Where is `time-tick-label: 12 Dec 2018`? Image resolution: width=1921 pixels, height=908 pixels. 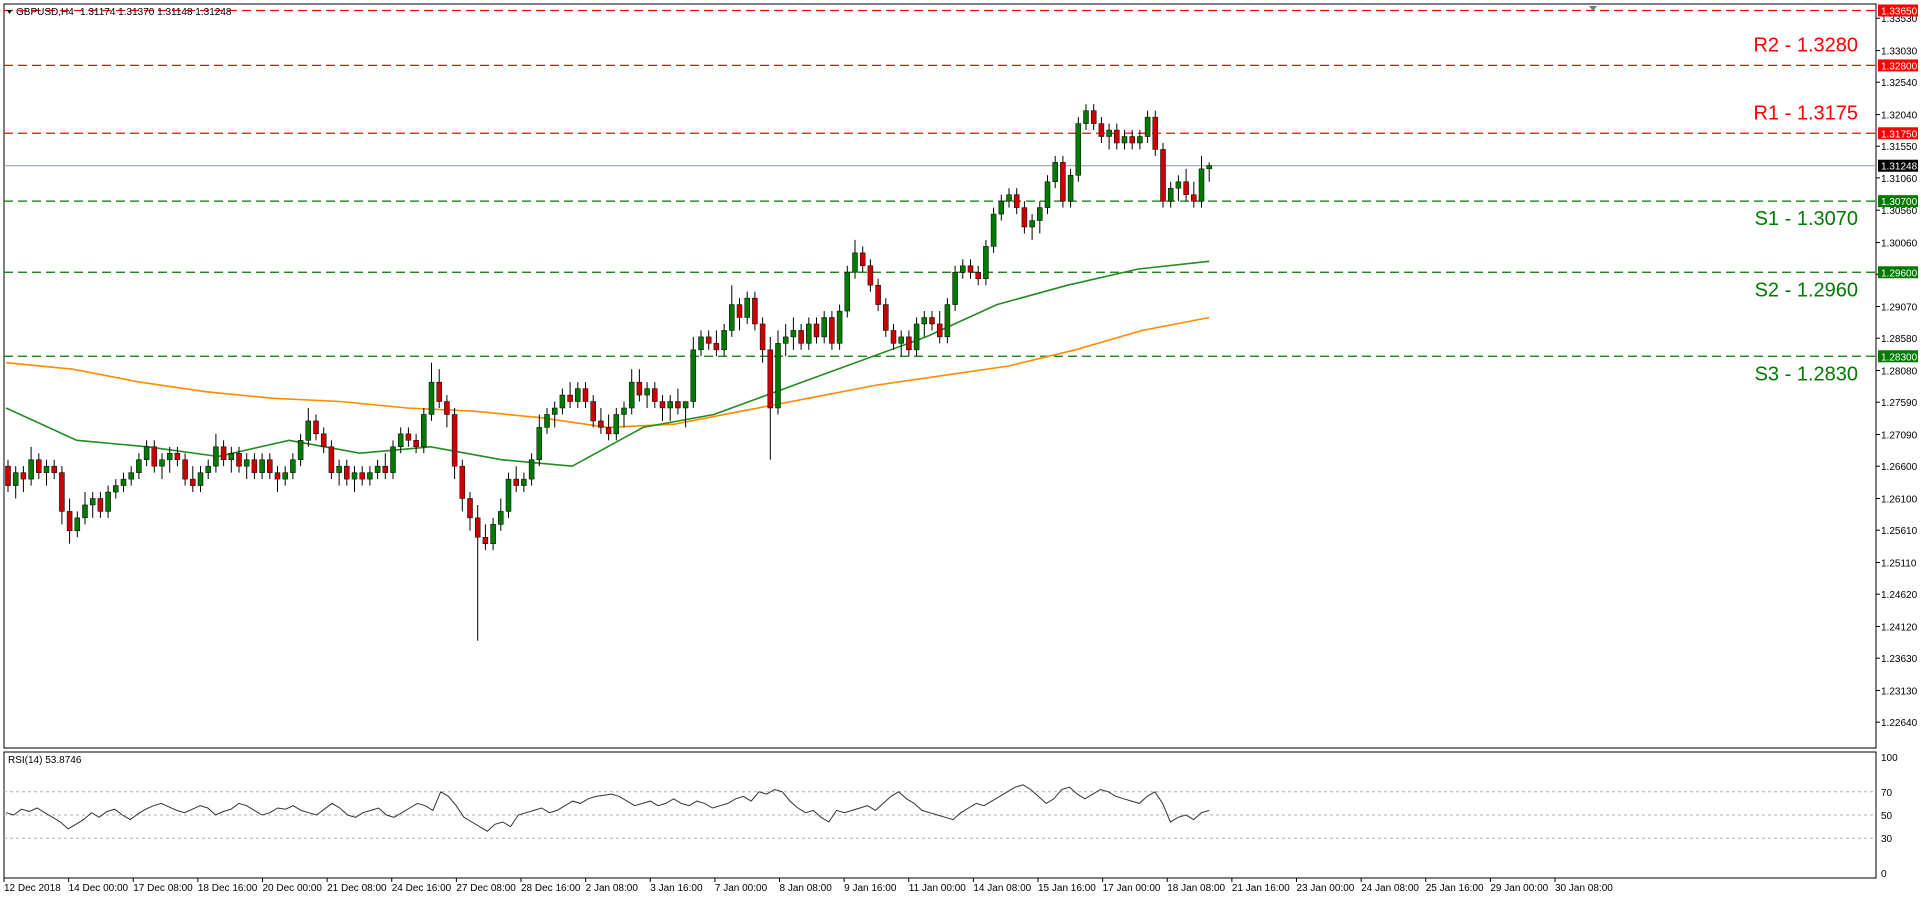
time-tick-label: 12 Dec 2018 is located at coordinates (32, 888).